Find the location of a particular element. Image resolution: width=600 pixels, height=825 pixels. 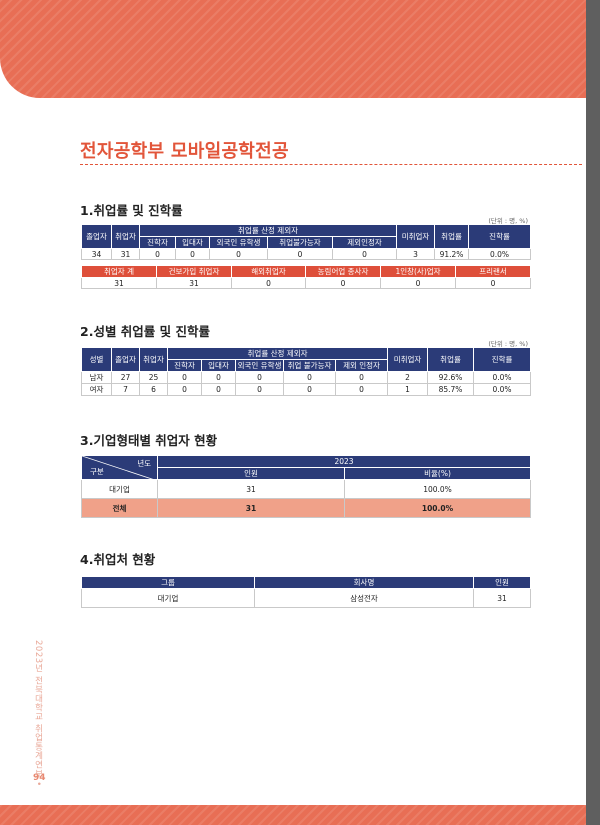

cell: 34 is located at coordinates (96, 254).